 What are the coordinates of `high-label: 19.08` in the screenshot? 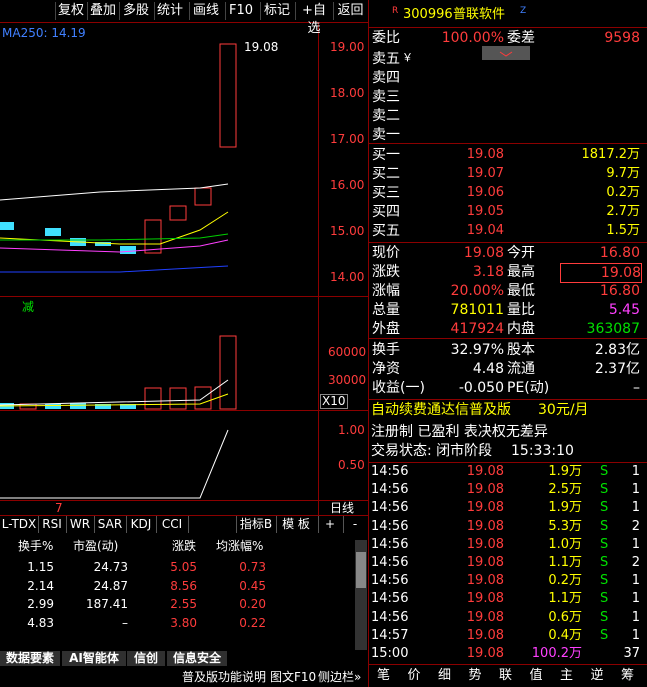 It's located at (261, 47).